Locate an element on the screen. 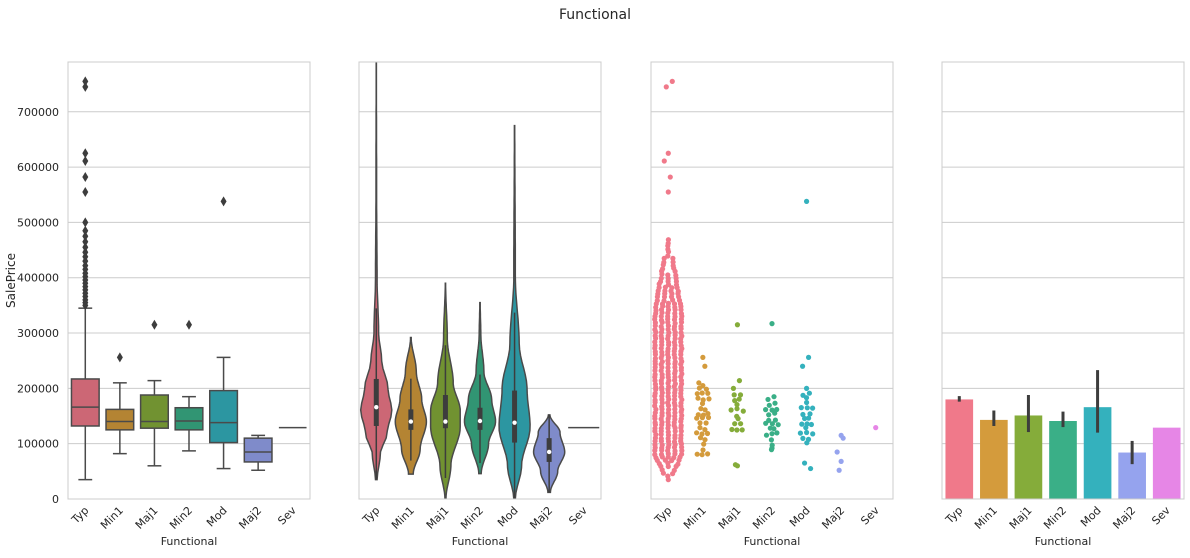 This screenshot has height=558, width=1190. xtick-label-Typ: Typ is located at coordinates (662, 515).